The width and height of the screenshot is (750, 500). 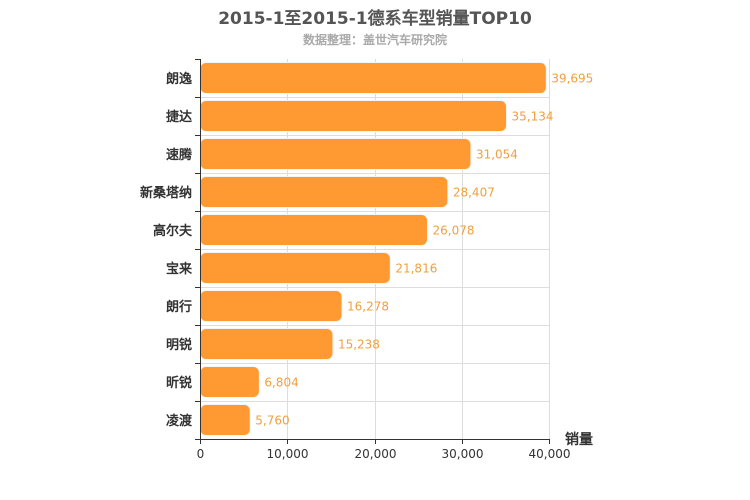 What do you see at coordinates (179, 79) in the screenshot?
I see `category-label: 朗逸` at bounding box center [179, 79].